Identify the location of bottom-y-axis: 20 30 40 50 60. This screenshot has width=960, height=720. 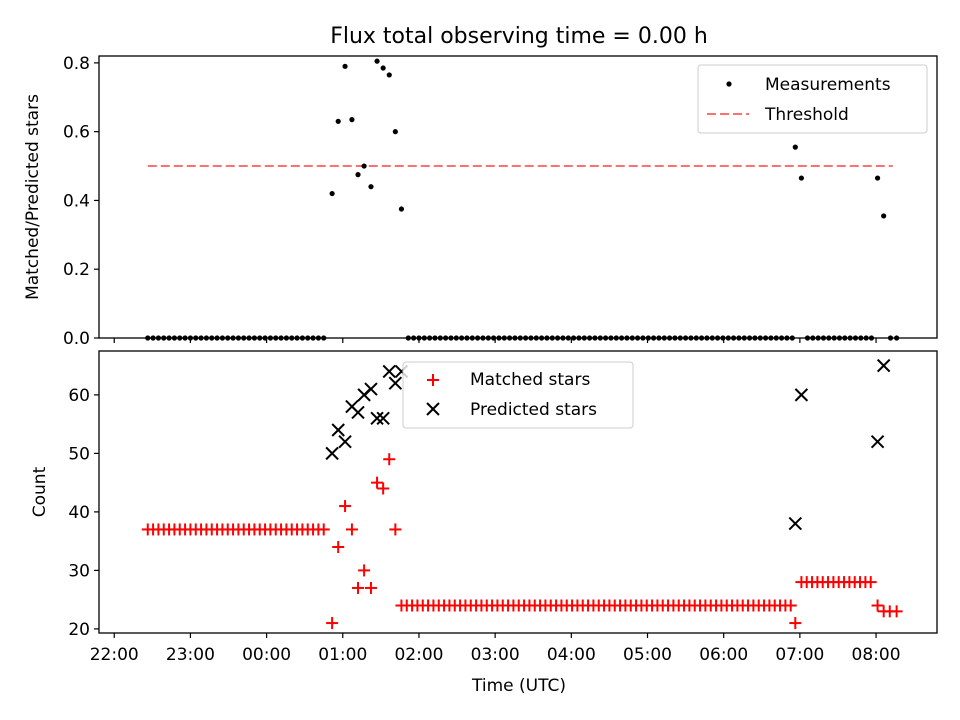
(83, 513).